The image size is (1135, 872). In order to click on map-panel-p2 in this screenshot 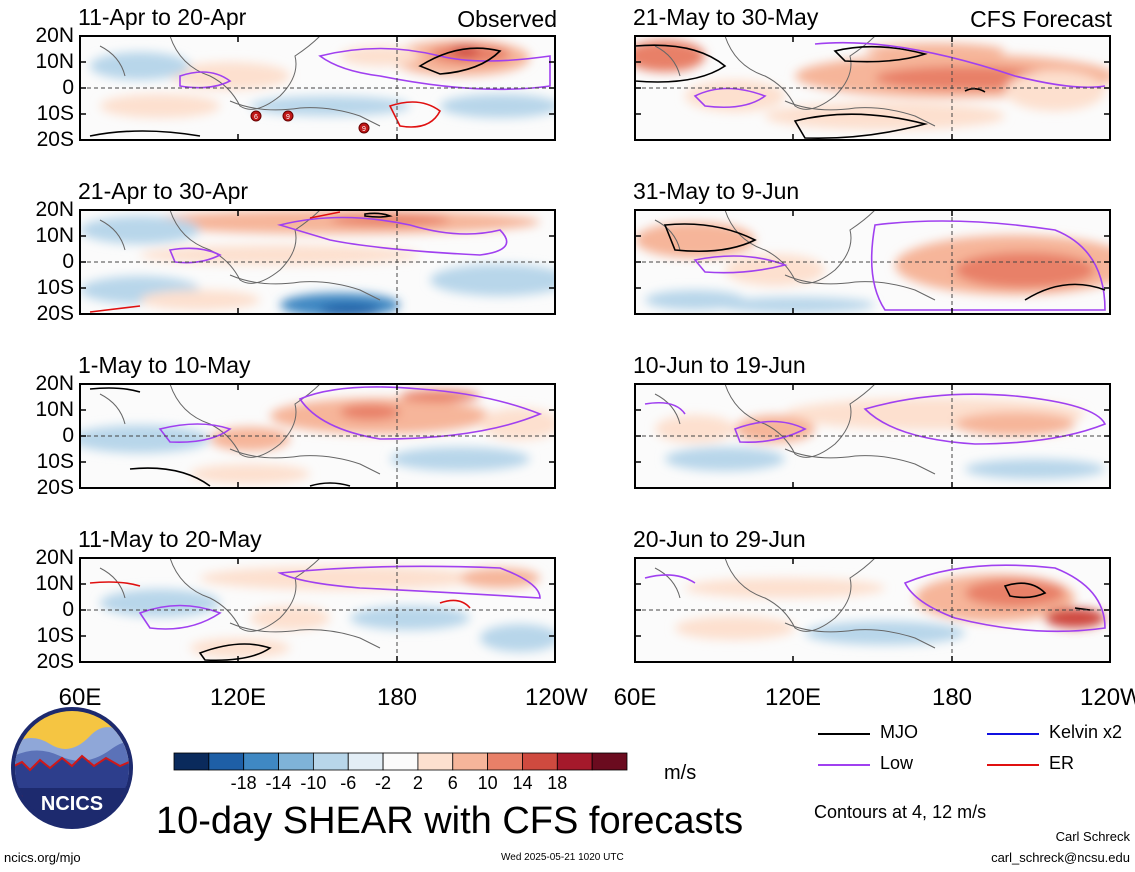, I will do `click(317, 262)`.